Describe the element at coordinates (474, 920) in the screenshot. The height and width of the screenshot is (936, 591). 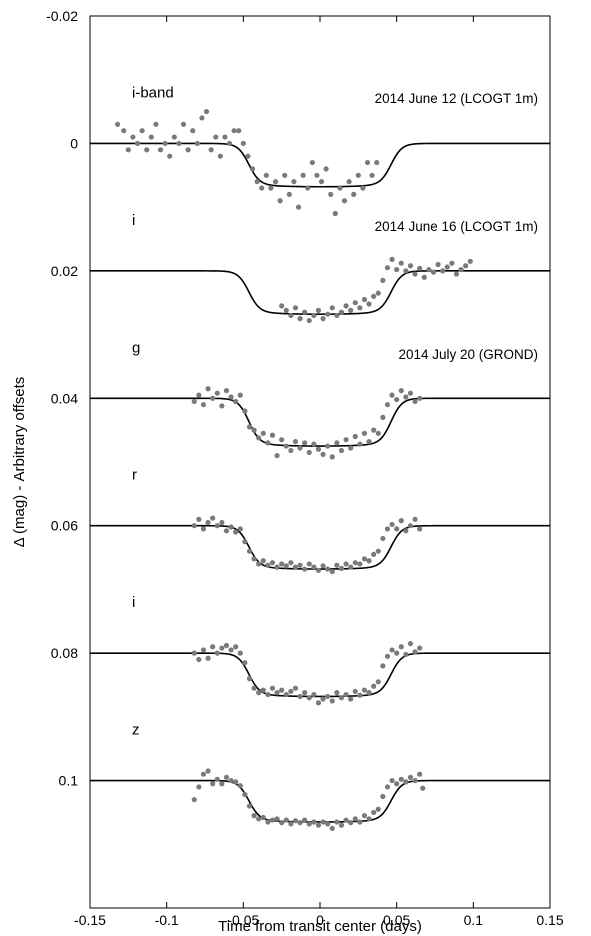
I see `x-tick-label: 0.1` at that location.